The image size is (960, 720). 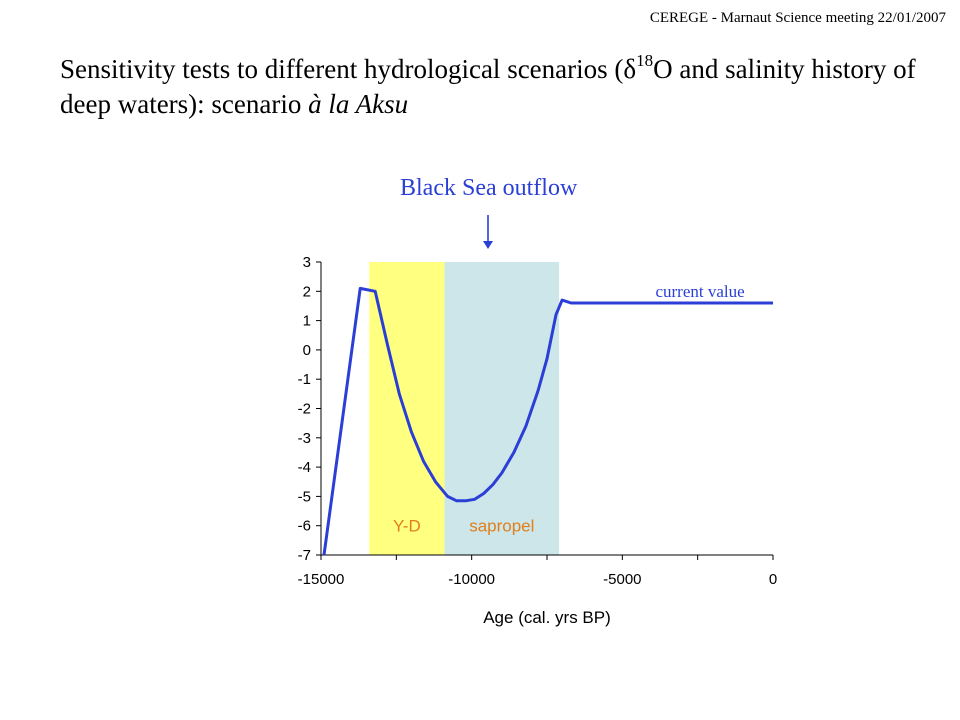 What do you see at coordinates (358, 104) in the screenshot?
I see `title-italic: à la Aksu` at bounding box center [358, 104].